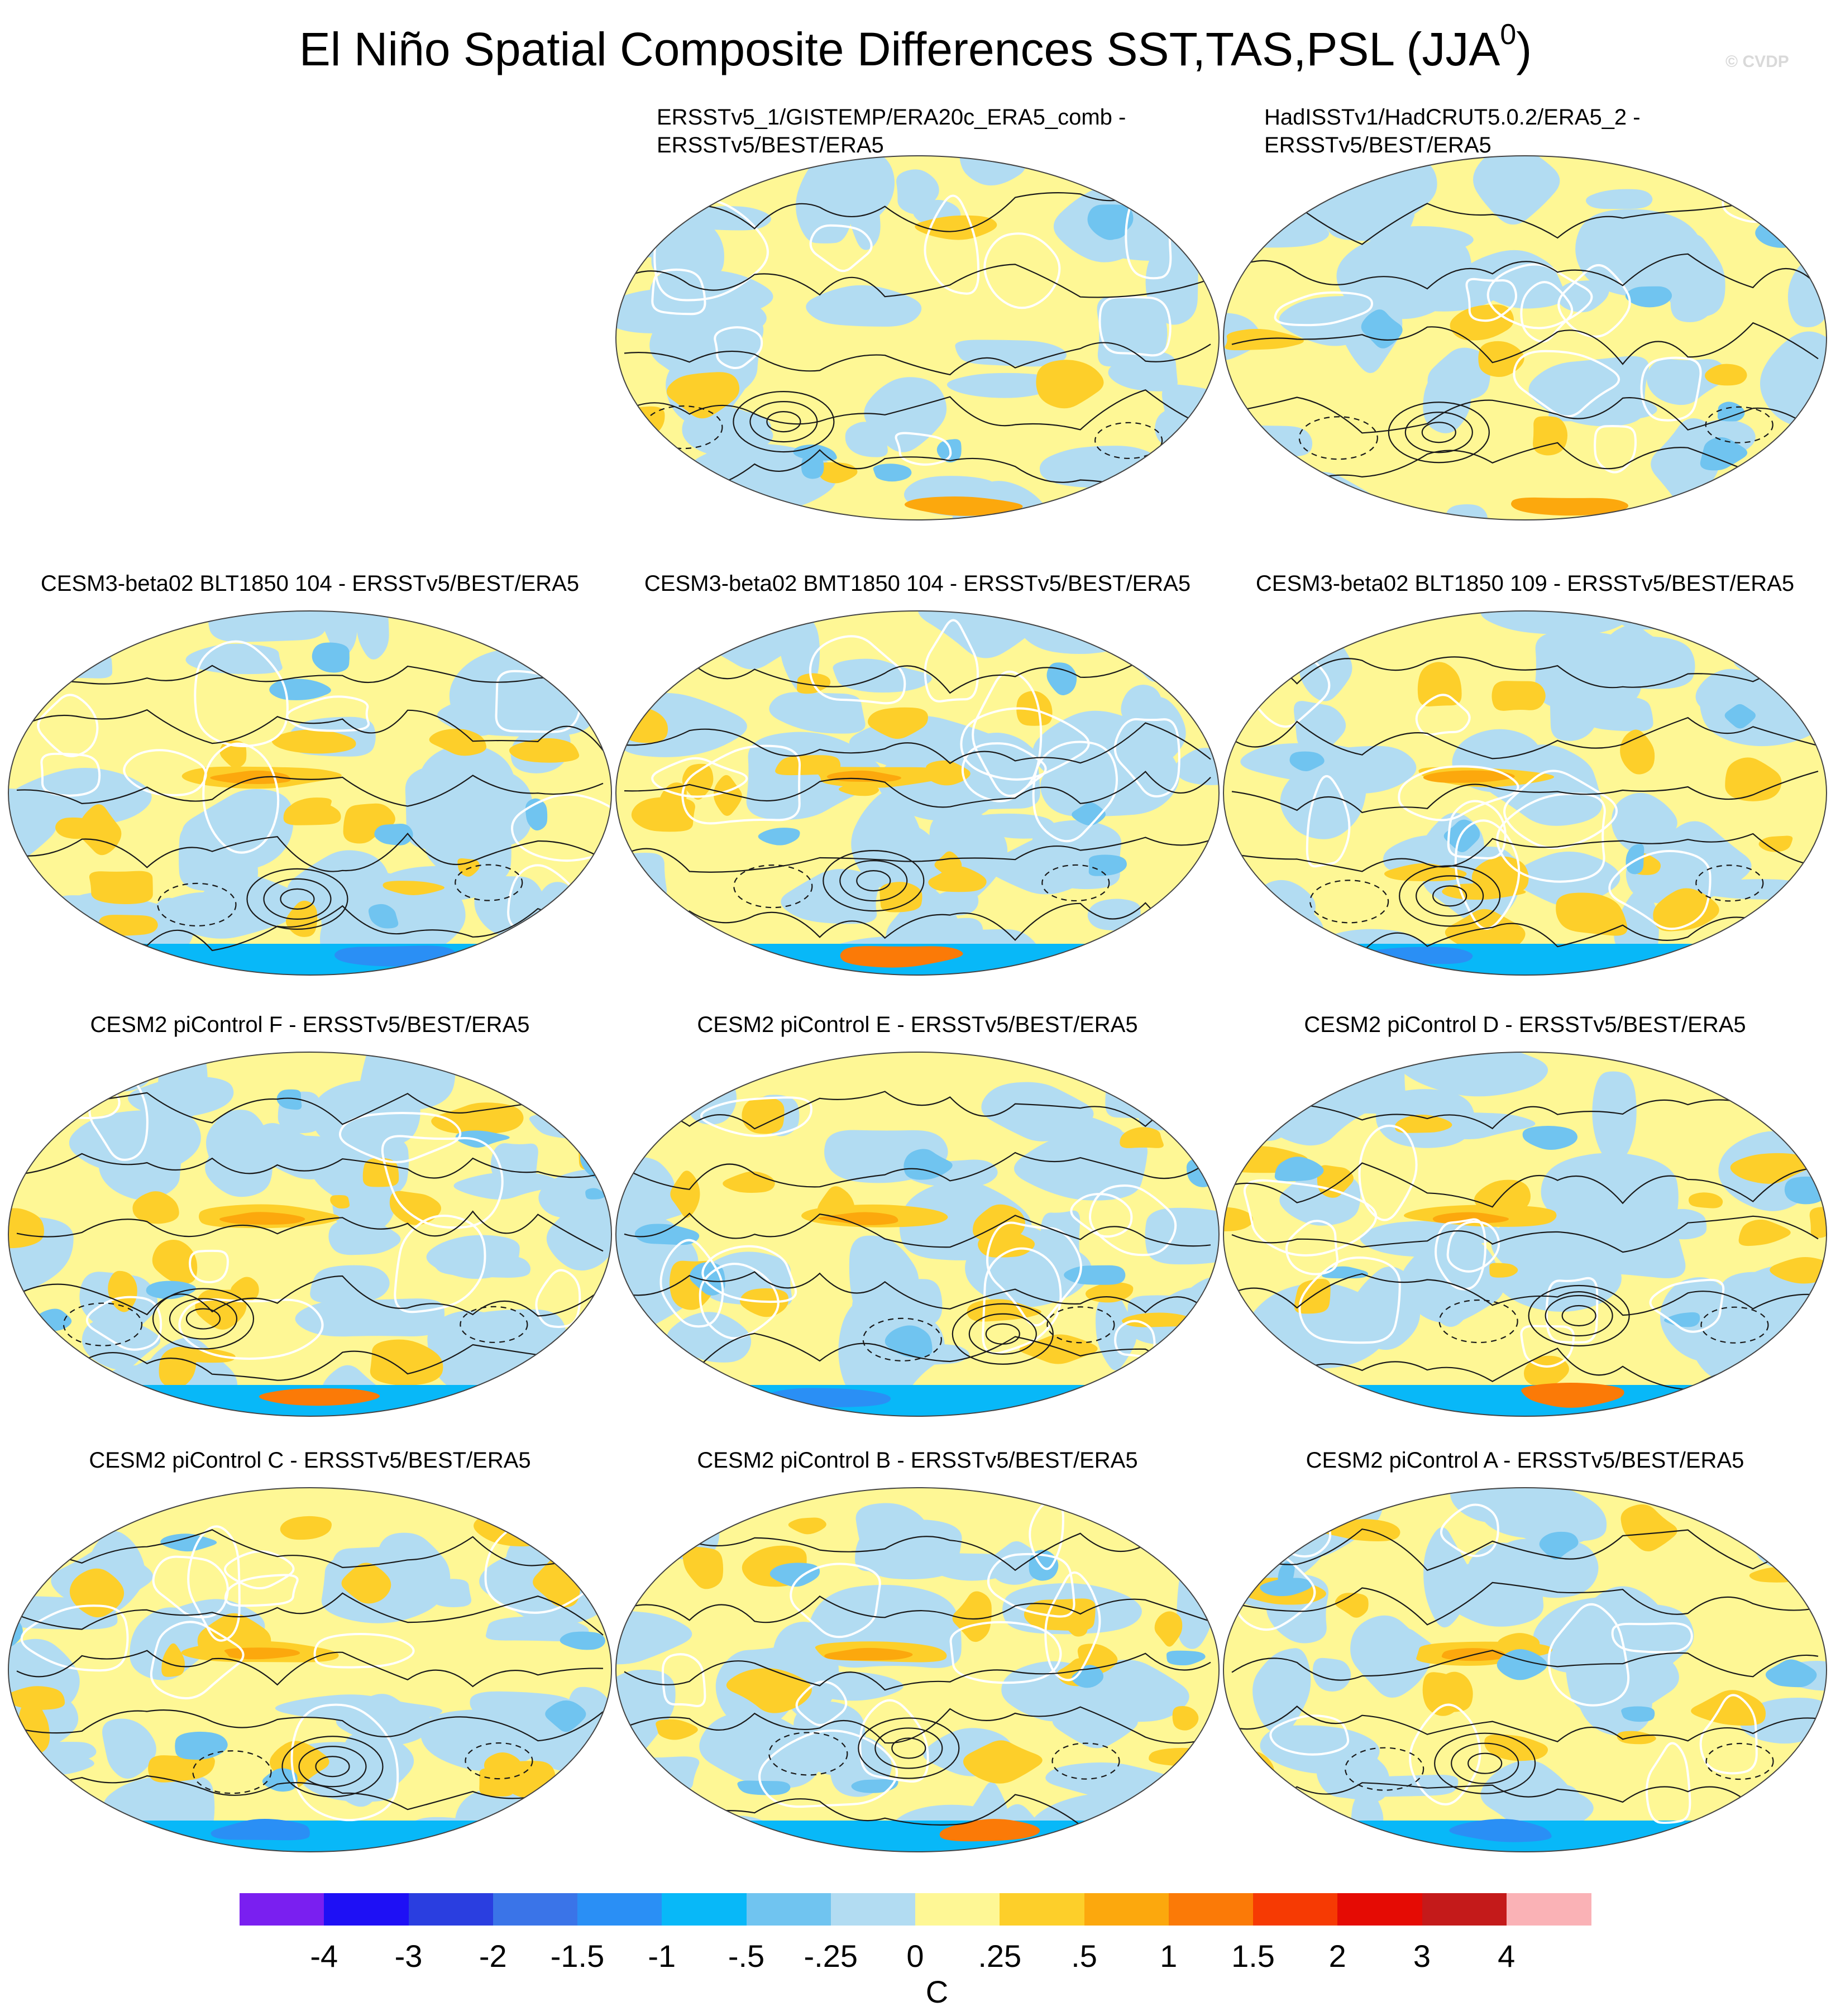  What do you see at coordinates (577, 1956) in the screenshot?
I see `colorbar-tick-label: -1.5` at bounding box center [577, 1956].